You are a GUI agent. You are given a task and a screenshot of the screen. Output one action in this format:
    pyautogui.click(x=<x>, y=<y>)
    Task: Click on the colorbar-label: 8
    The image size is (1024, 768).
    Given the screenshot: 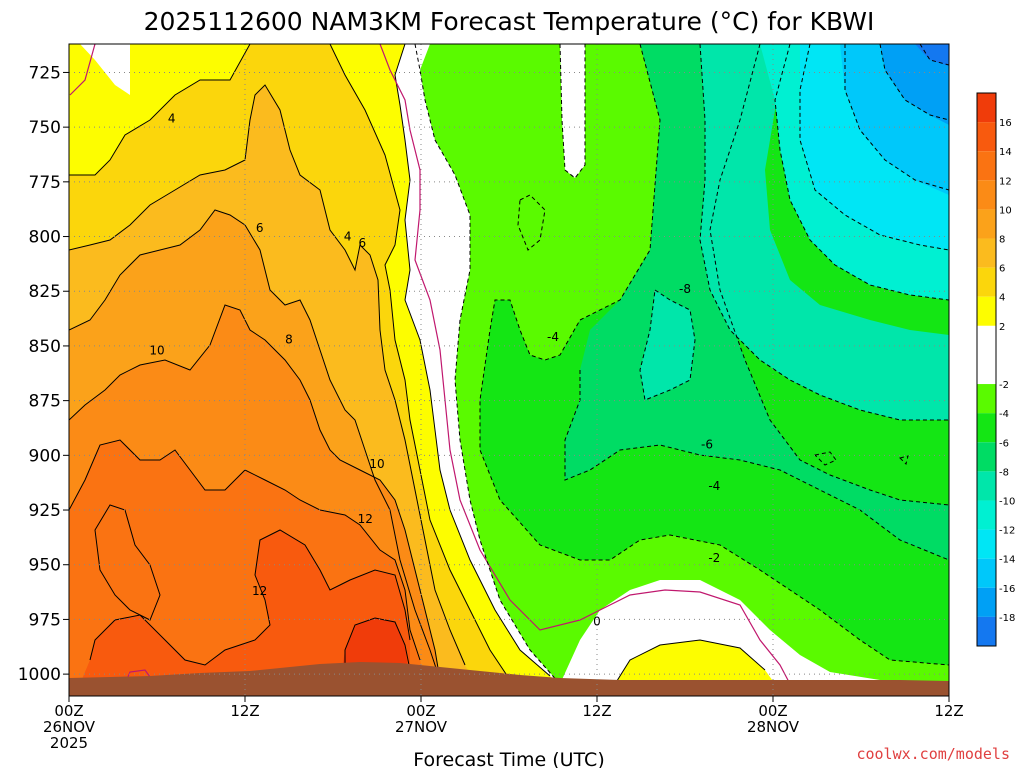 What is the action you would take?
    pyautogui.click(x=1002, y=240)
    